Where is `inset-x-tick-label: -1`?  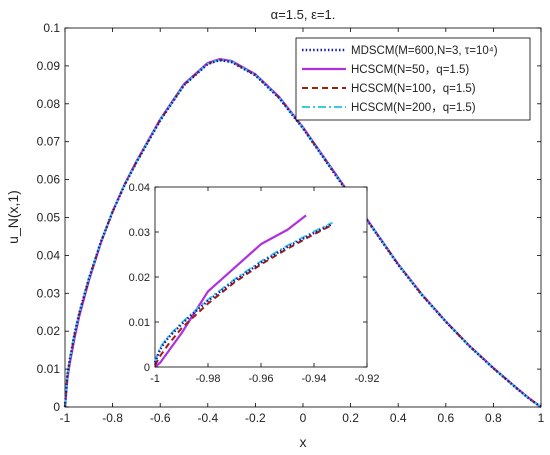 inset-x-tick-label: -1 is located at coordinates (155, 379).